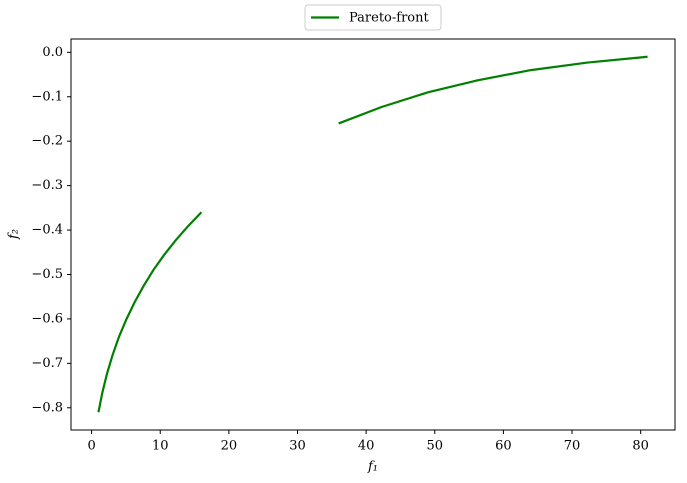 This screenshot has width=687, height=483. What do you see at coordinates (160, 446) in the screenshot?
I see `x-tick-label: 10` at bounding box center [160, 446].